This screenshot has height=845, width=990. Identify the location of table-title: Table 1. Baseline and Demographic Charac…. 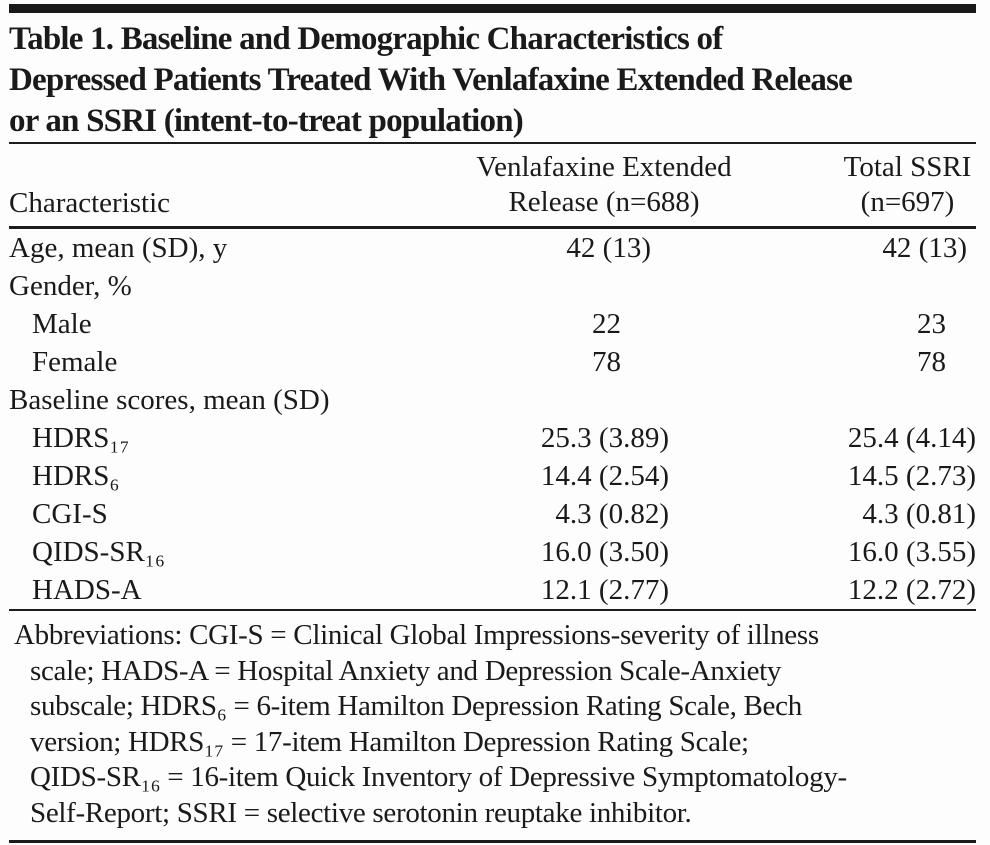
(492, 80).